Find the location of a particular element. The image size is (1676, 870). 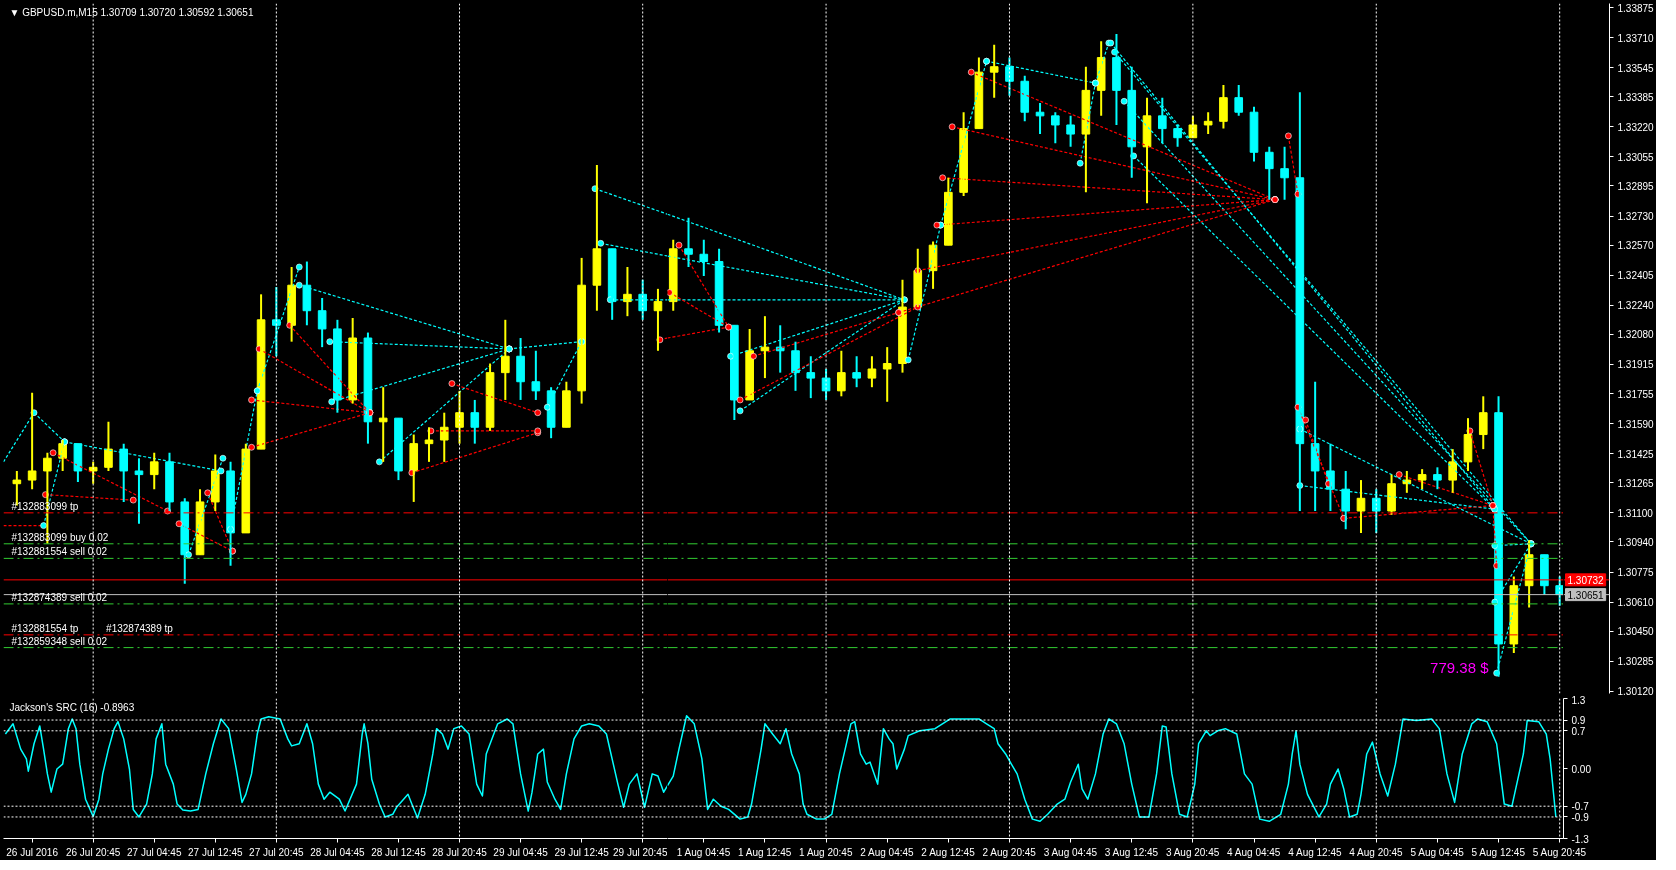

x-tick-label: 29 Jul 04:45 is located at coordinates (521, 852).